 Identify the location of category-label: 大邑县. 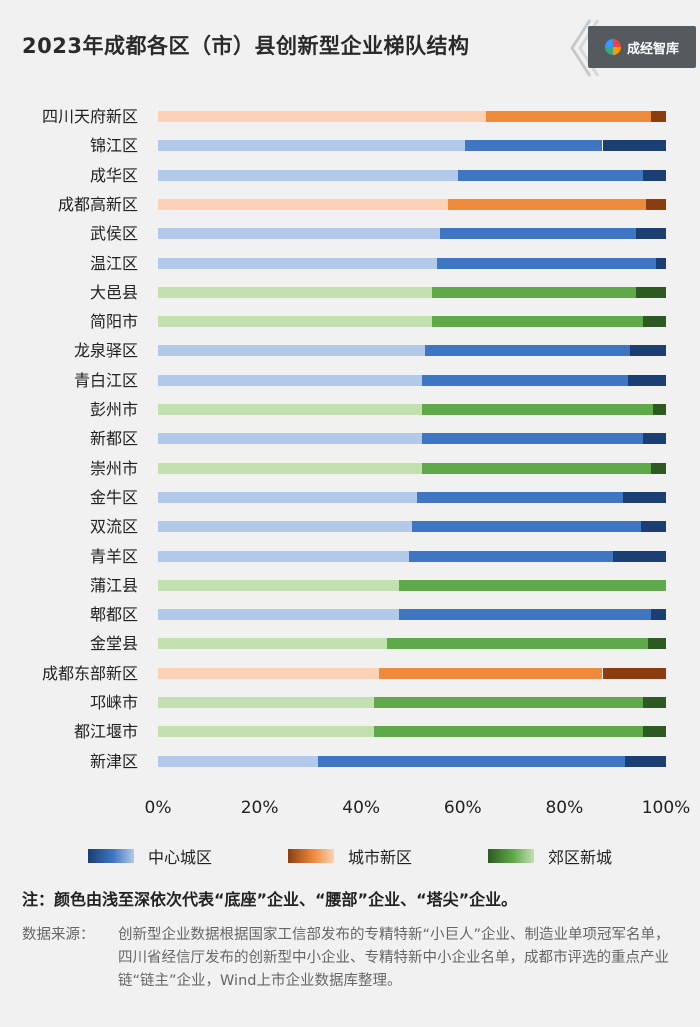
(113, 292).